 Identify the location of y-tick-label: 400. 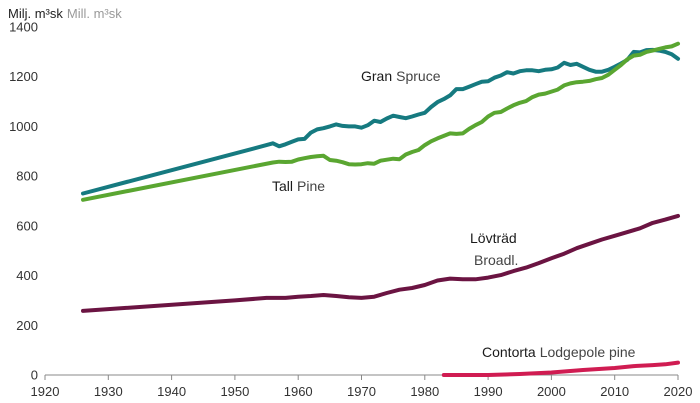
(27, 275).